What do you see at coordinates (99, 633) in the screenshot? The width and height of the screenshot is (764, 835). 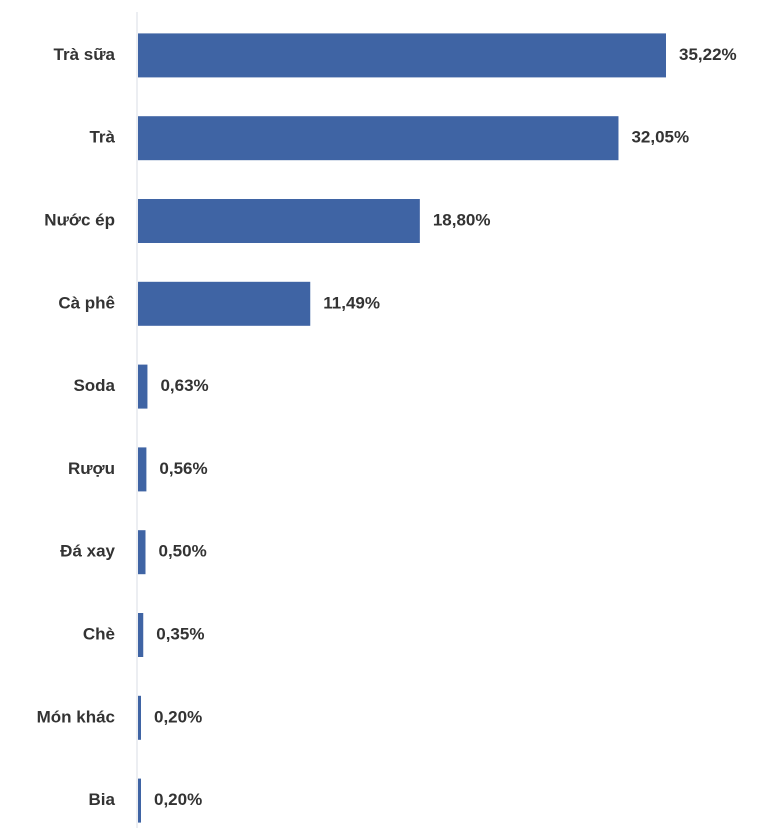 I see `category-label: Chè` at bounding box center [99, 633].